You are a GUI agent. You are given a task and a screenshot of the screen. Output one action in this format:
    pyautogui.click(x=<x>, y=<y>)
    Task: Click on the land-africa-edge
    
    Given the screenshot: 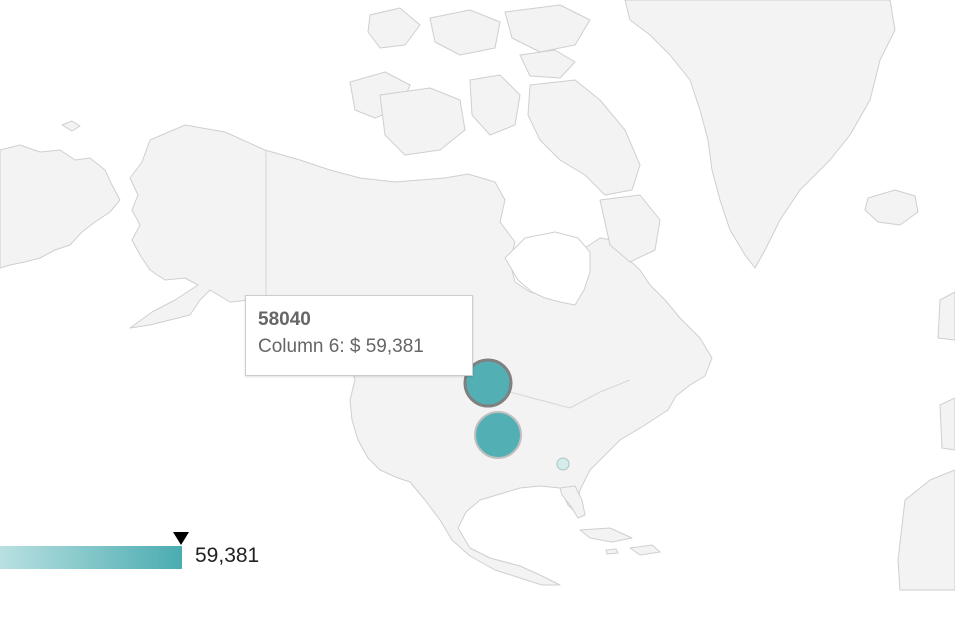 What is the action you would take?
    pyautogui.click(x=926, y=530)
    